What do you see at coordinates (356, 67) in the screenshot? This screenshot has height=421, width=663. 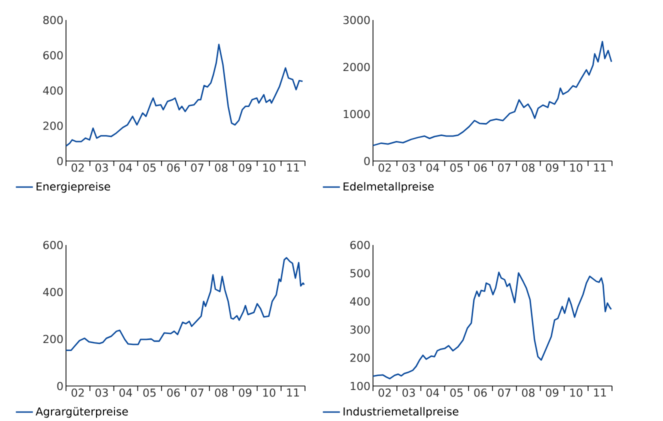 I see `y-tick-label: 2000` at bounding box center [356, 67].